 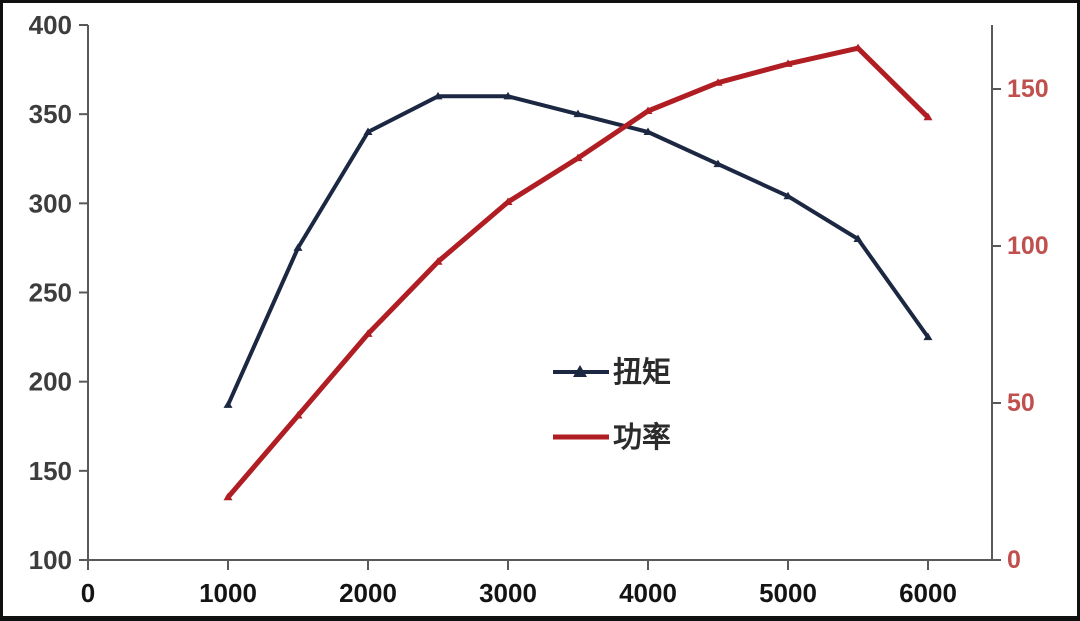 I want to click on right-axis-tick-label: 100, so click(x=1028, y=246).